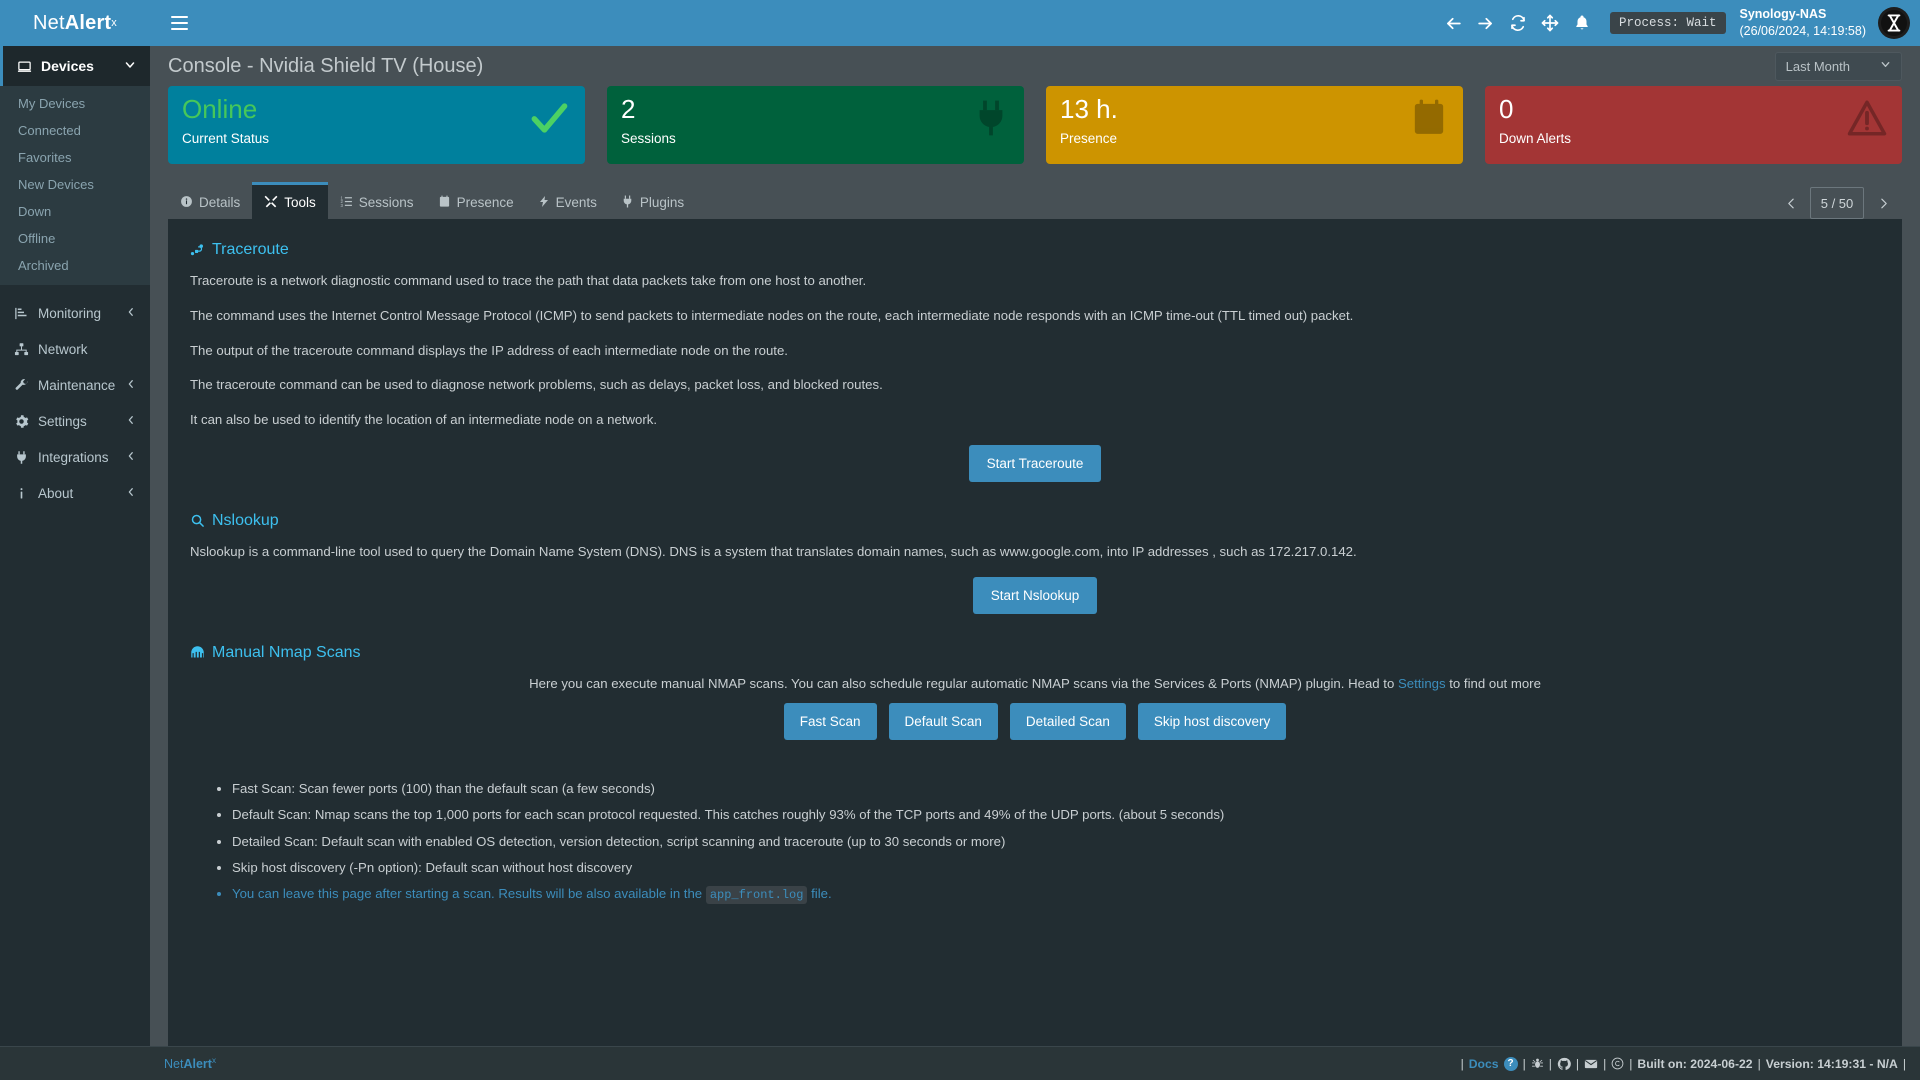 The height and width of the screenshot is (1080, 1920). I want to click on start-nslookup-button: Start Nslookup, so click(1035, 595).